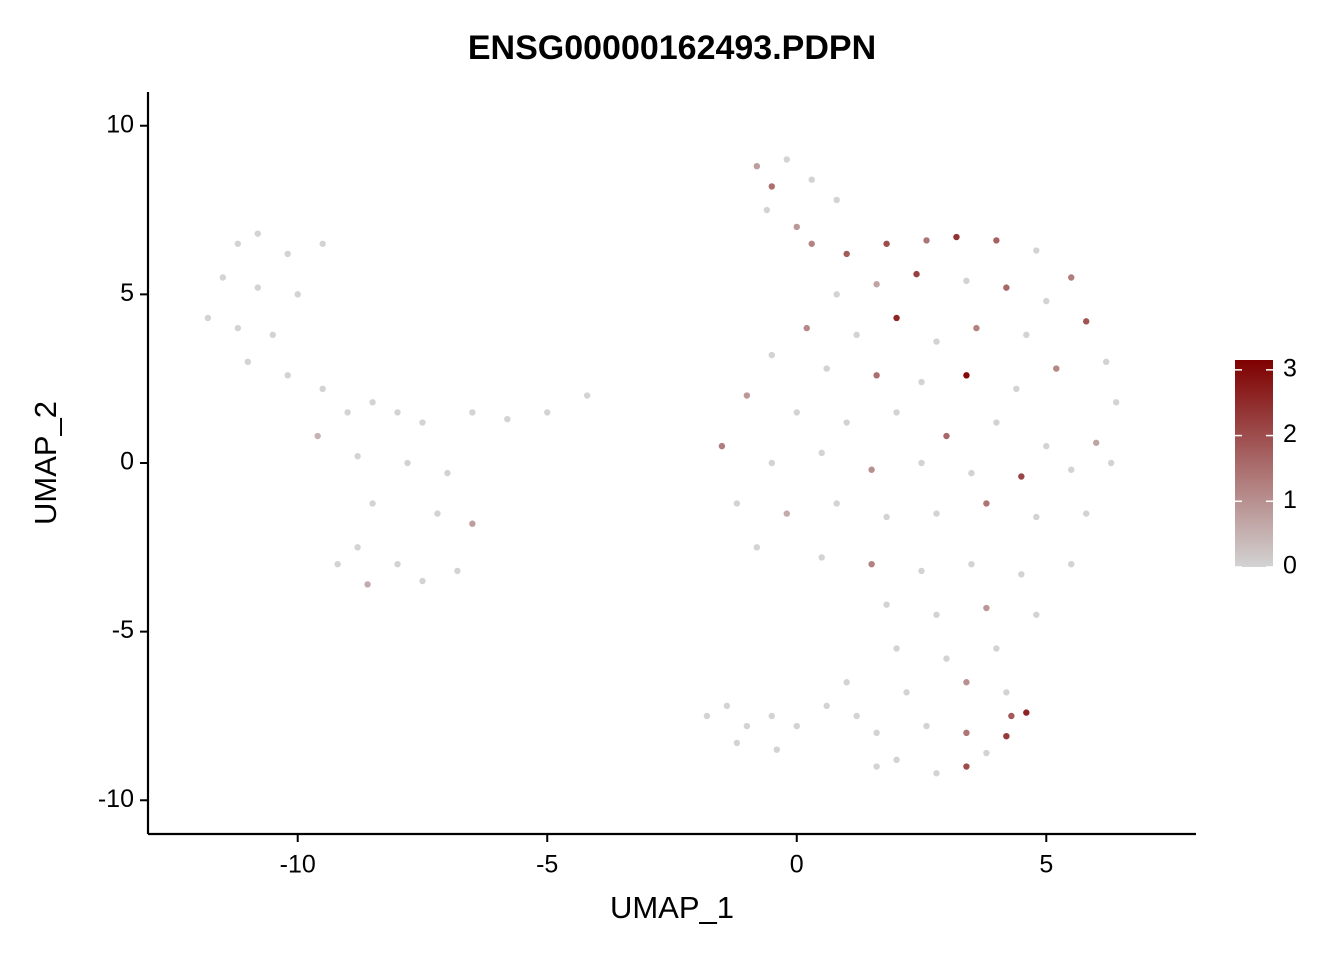 The height and width of the screenshot is (960, 1344). I want to click on x-axis-title: UMAP_1, so click(672, 907).